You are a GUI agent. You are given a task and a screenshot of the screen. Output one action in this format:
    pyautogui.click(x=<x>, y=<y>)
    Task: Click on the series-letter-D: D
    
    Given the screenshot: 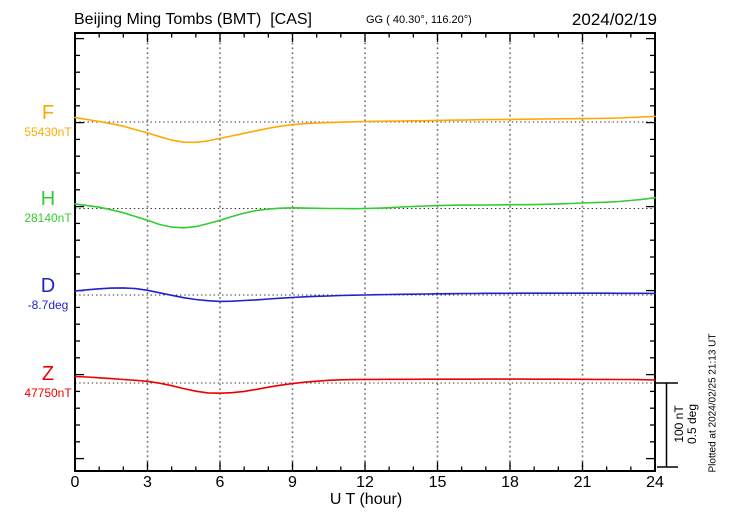 What is the action you would take?
    pyautogui.click(x=48, y=286)
    